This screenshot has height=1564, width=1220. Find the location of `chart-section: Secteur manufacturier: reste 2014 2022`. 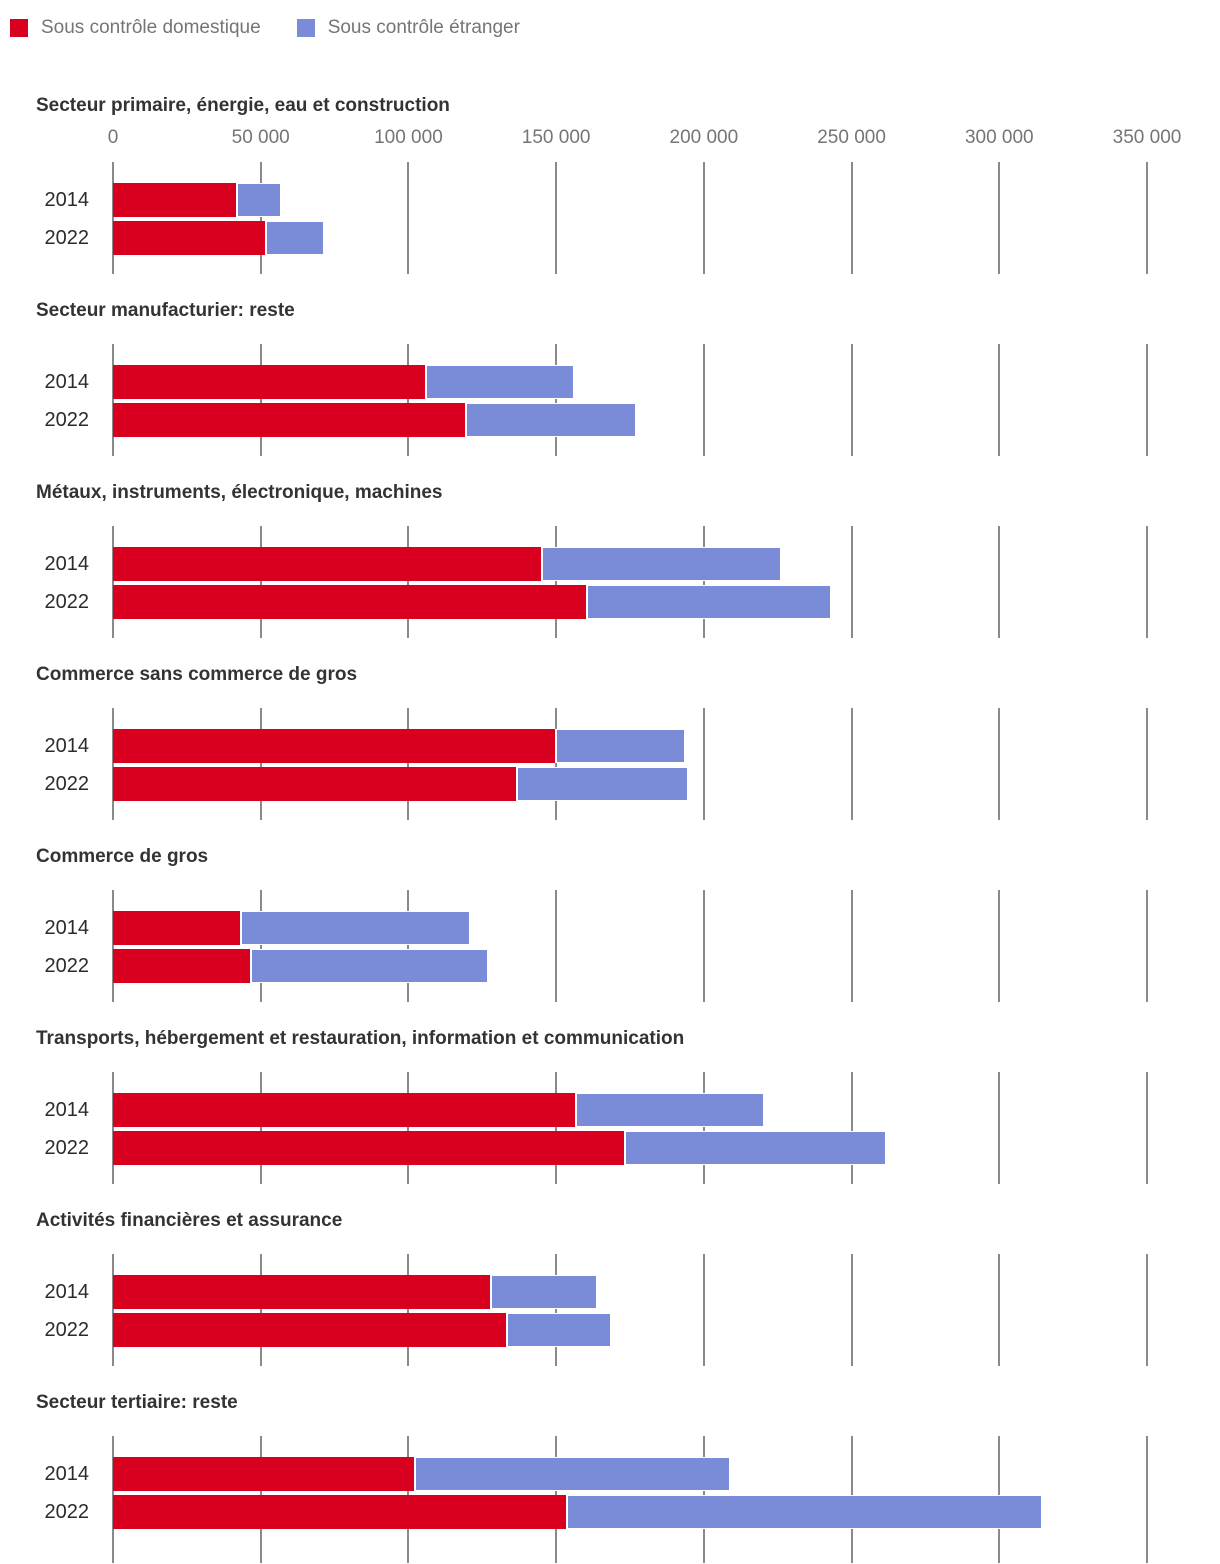

chart-section: Secteur manufacturier: reste 2014 2022 is located at coordinates (610, 377).